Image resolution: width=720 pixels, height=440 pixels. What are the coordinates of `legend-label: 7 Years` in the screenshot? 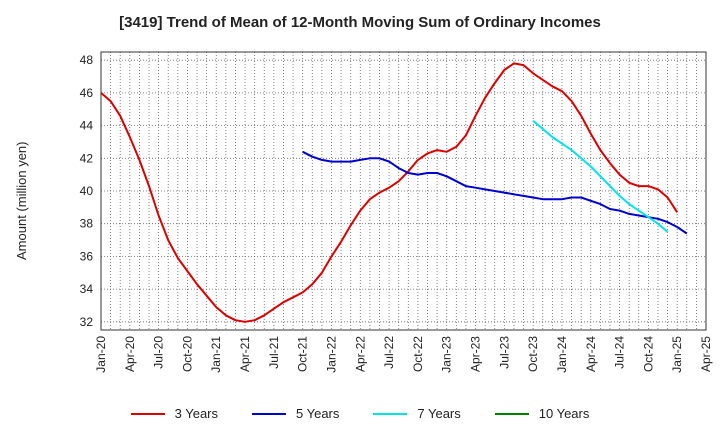 It's located at (439, 413).